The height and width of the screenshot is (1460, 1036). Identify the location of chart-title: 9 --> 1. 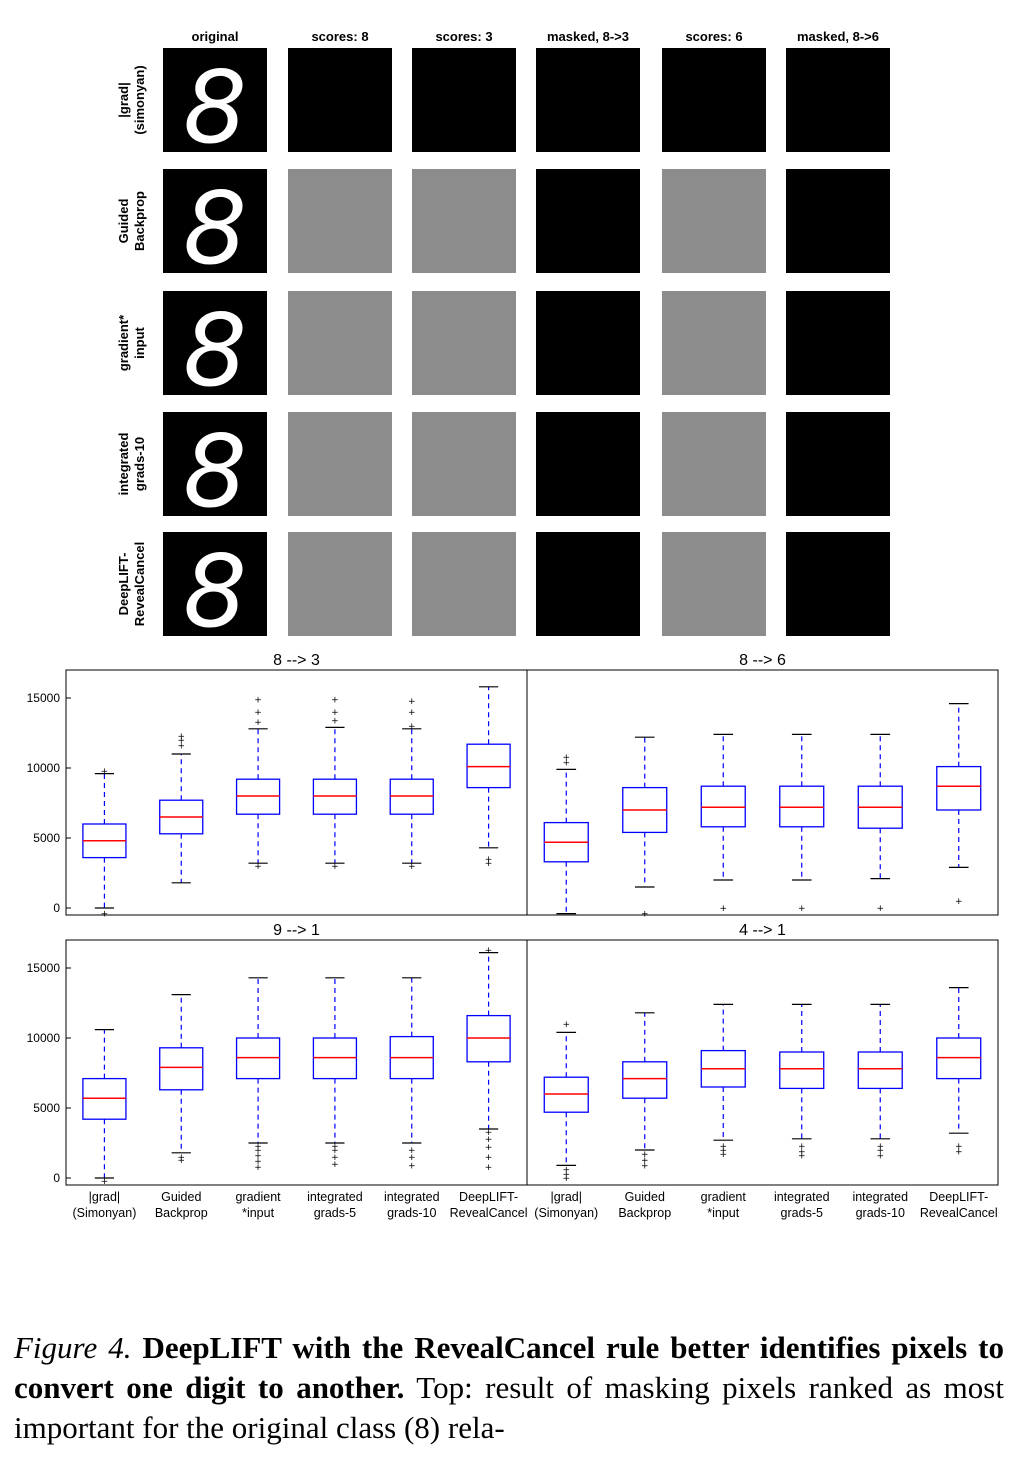
(296, 930).